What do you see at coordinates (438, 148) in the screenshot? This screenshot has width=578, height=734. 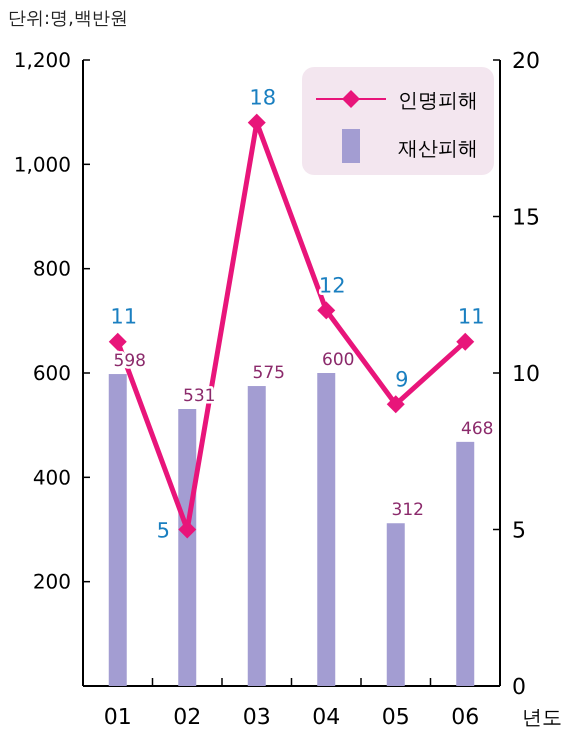 I see `legend-label: 재산피해` at bounding box center [438, 148].